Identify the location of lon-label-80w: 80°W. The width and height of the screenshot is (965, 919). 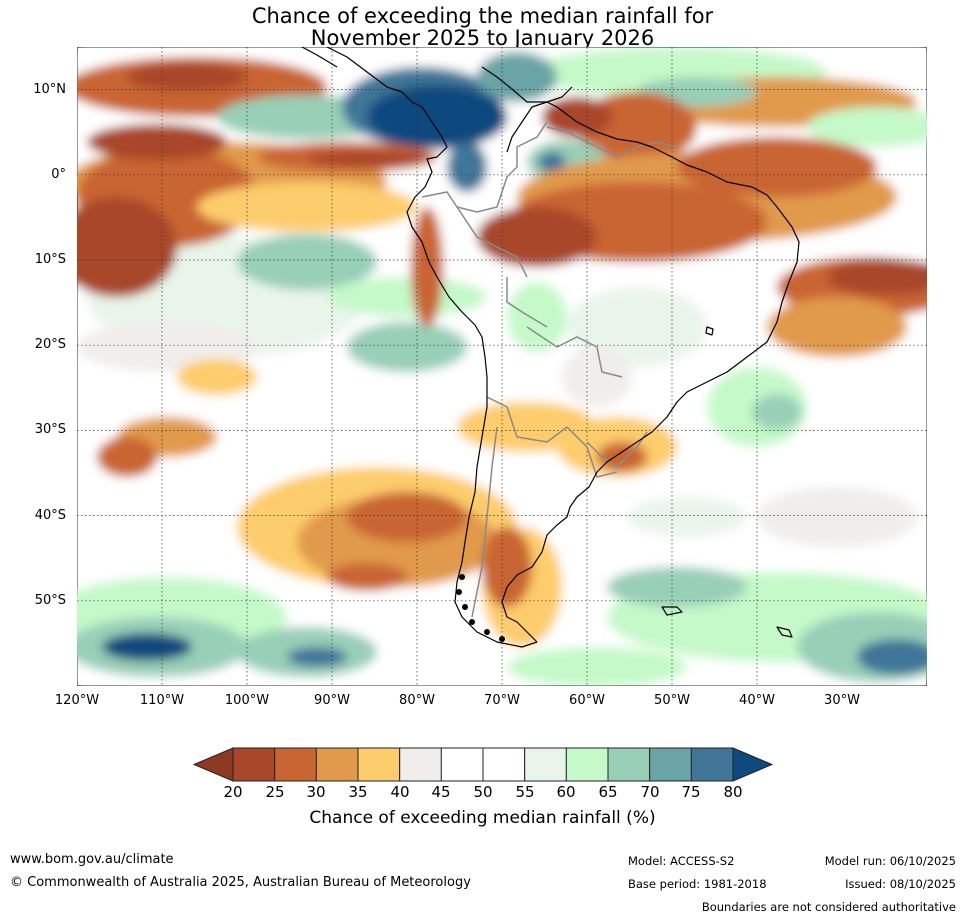
(417, 700).